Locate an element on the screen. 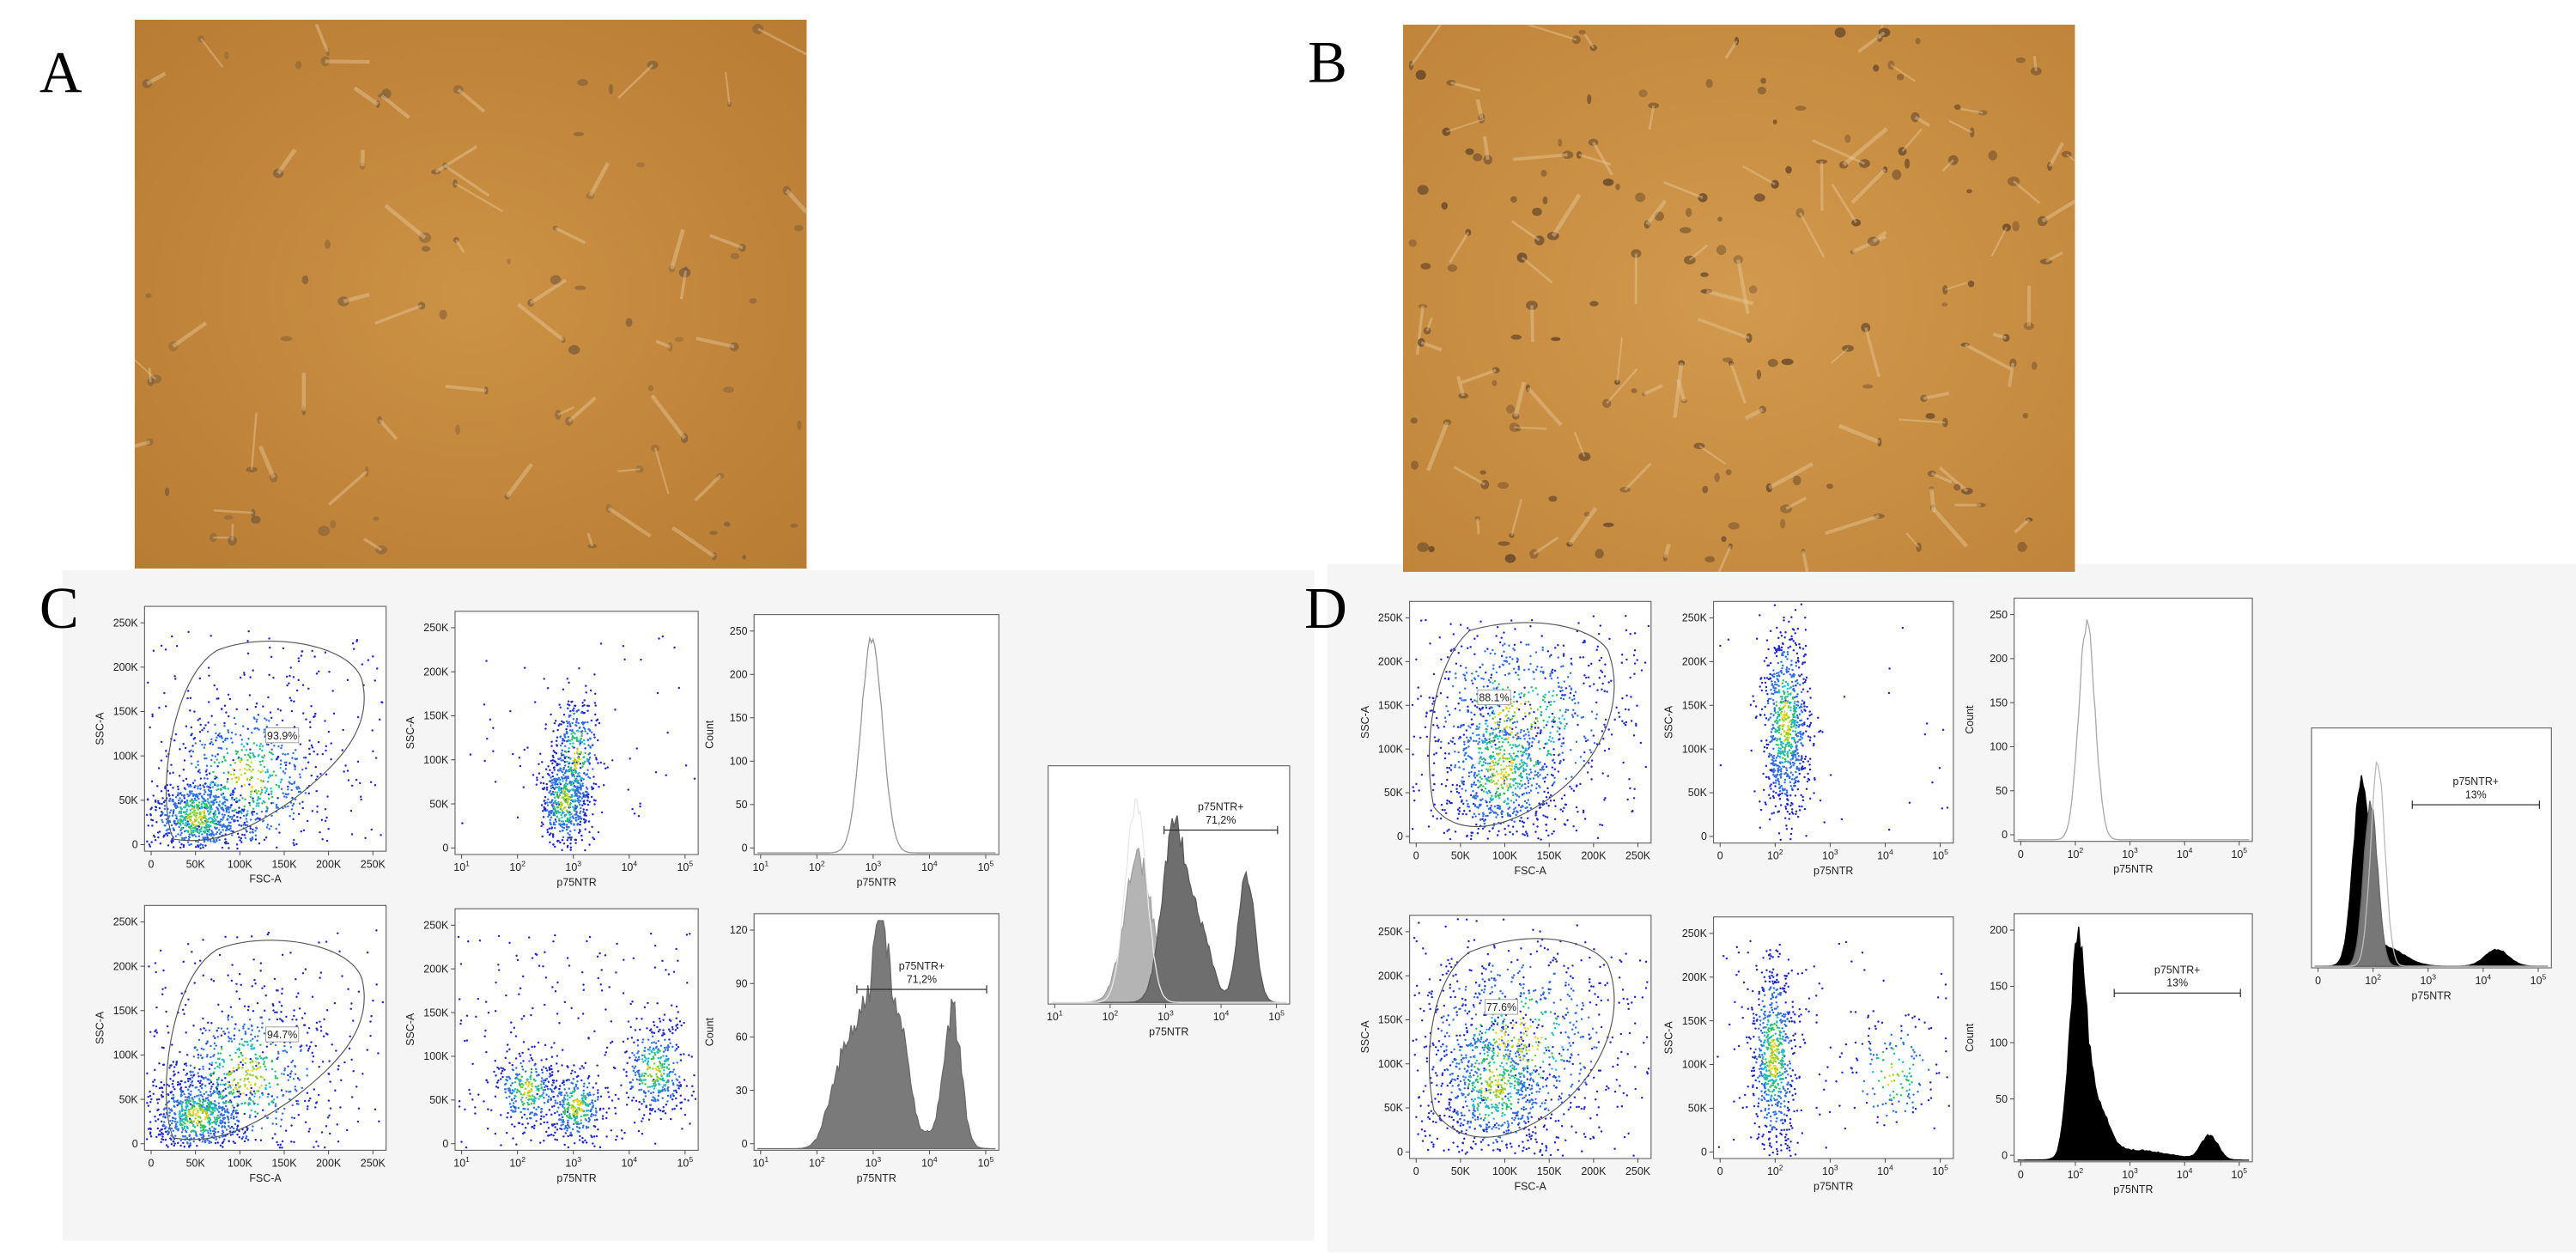 This screenshot has width=2576, height=1253. tick-base: 10 is located at coordinates (684, 867).